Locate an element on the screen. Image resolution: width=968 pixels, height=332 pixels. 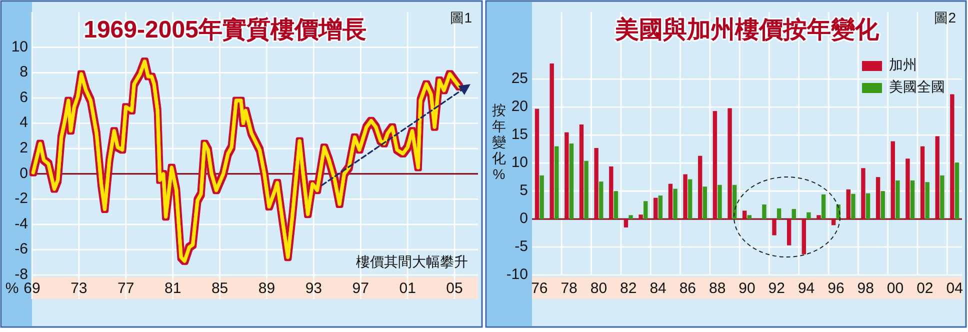
annotation: 樓價其間大幅攀升 is located at coordinates (412, 262).